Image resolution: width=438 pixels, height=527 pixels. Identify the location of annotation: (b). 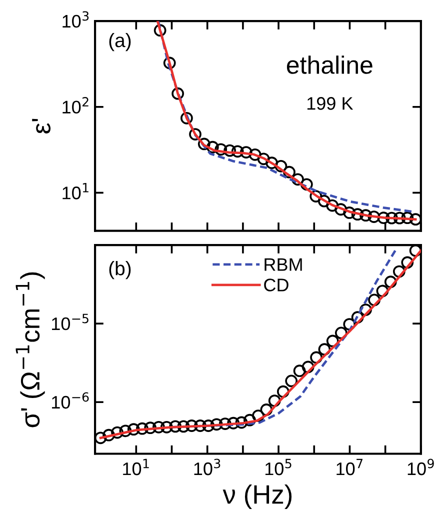
(120, 270).